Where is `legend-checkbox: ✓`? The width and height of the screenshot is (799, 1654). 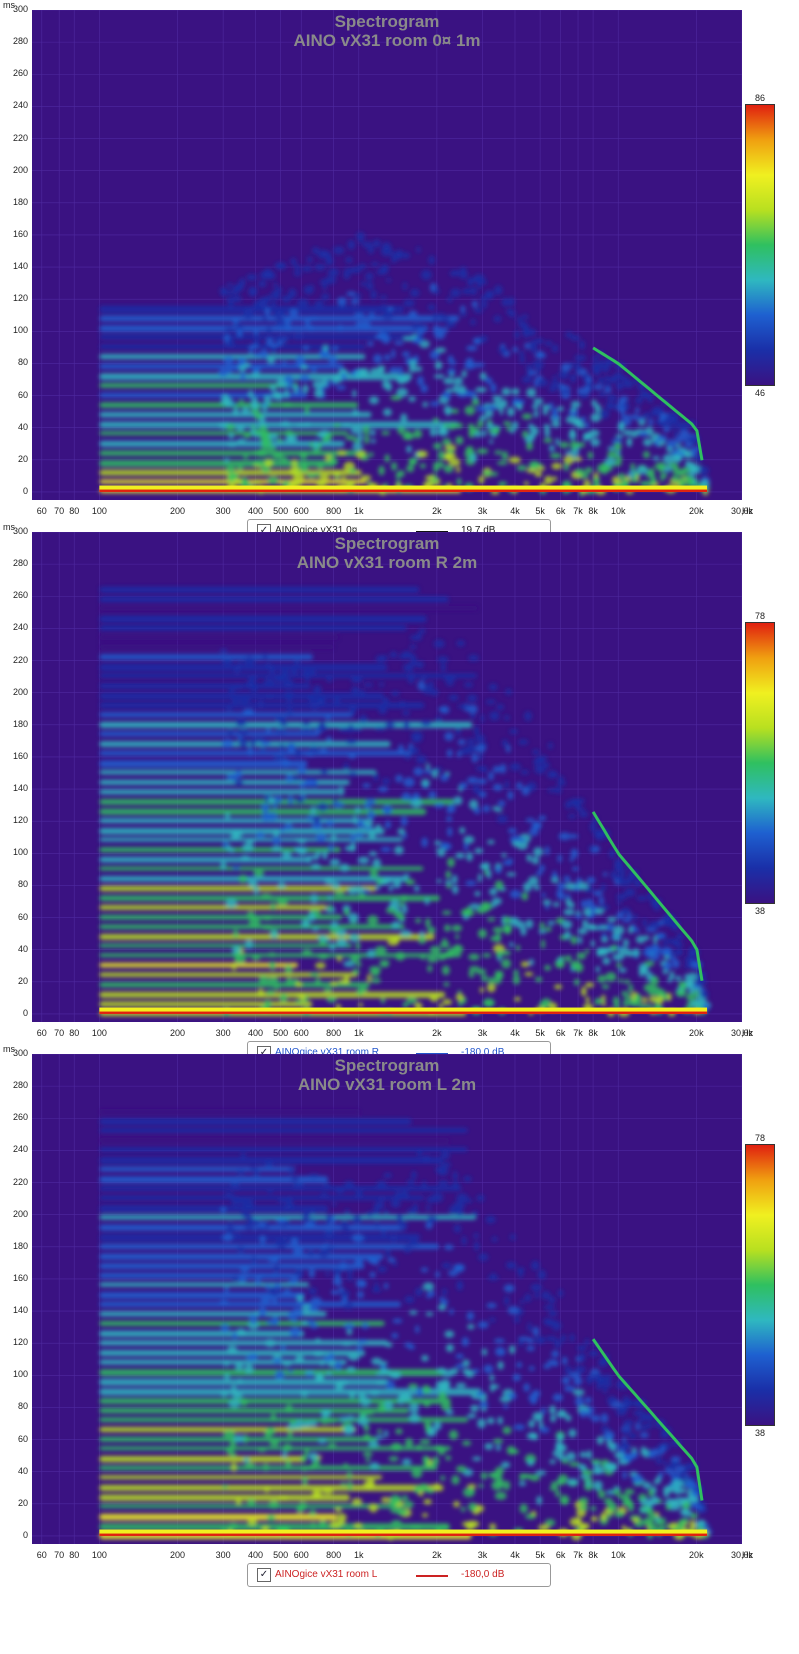
legend-checkbox: ✓ is located at coordinates (264, 1575).